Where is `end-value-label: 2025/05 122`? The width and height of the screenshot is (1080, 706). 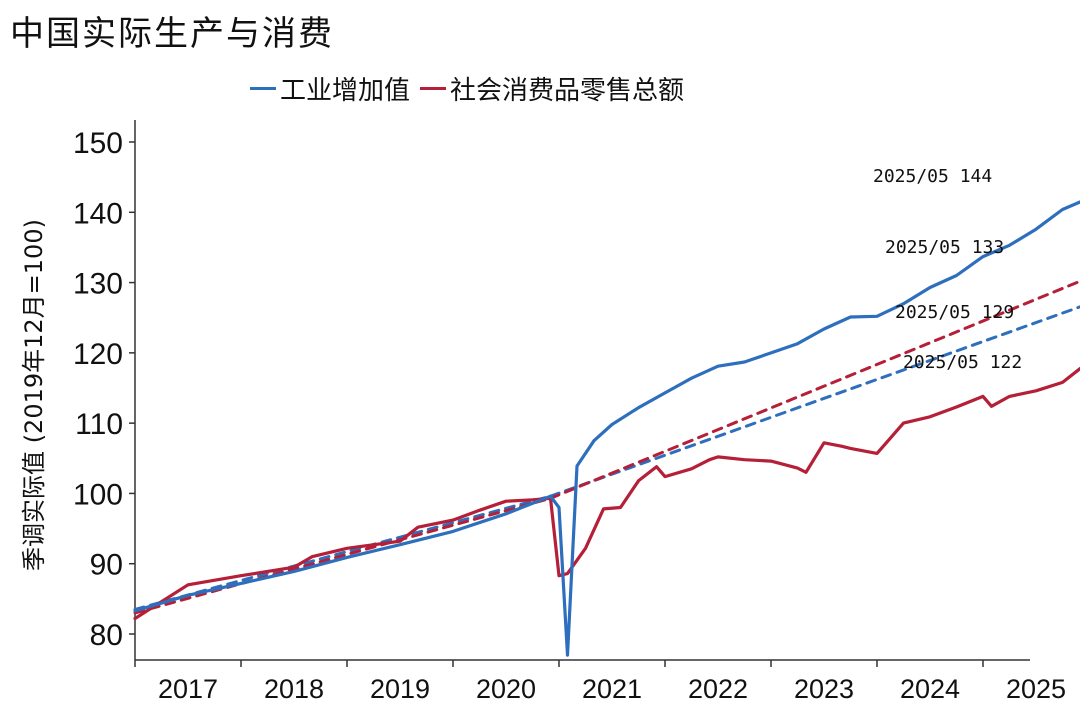
end-value-label: 2025/05 122 is located at coordinates (962, 362).